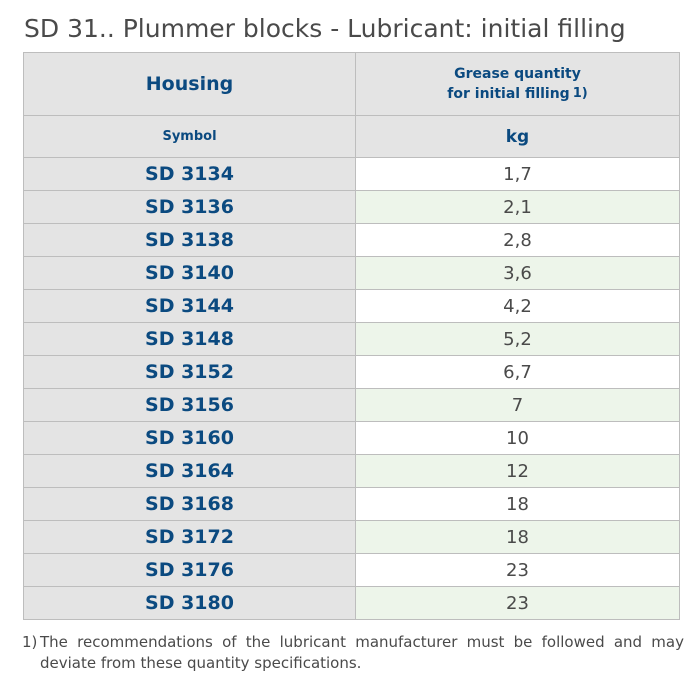  What do you see at coordinates (189, 537) in the screenshot?
I see `housing-symbol-cell: SD 3172` at bounding box center [189, 537].